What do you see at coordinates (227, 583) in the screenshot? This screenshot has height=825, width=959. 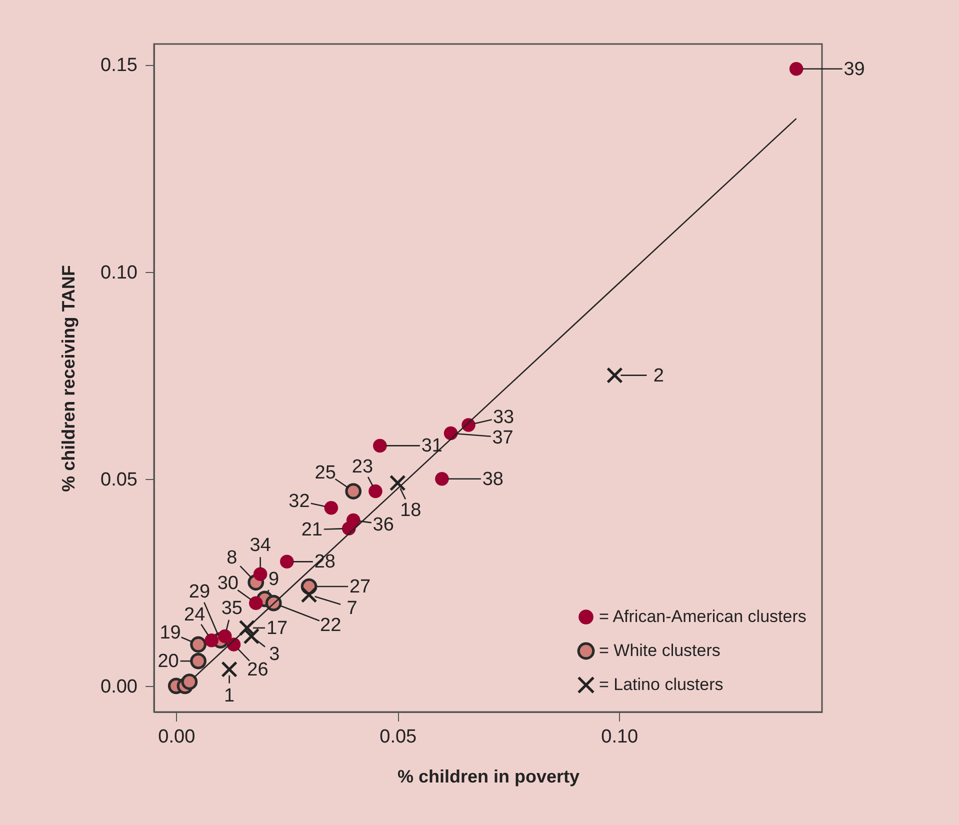 I see `annotation: 30` at bounding box center [227, 583].